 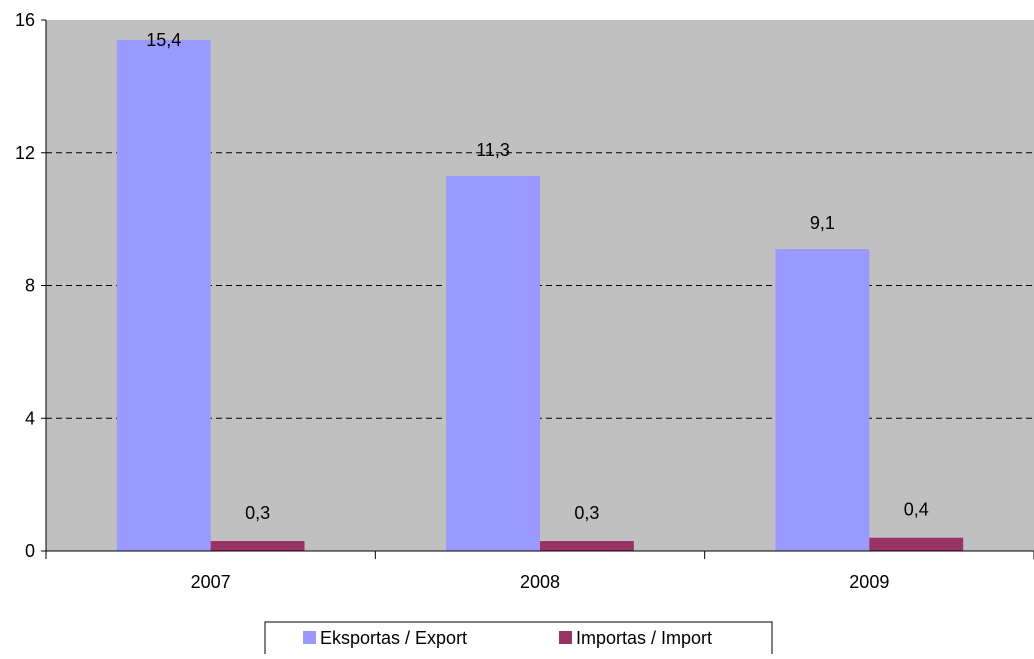 What do you see at coordinates (916, 544) in the screenshot?
I see `bar-import-2009` at bounding box center [916, 544].